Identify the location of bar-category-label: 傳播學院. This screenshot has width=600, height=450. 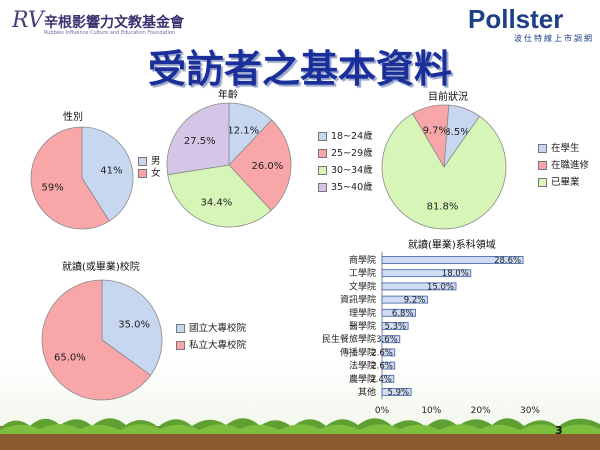
(358, 352).